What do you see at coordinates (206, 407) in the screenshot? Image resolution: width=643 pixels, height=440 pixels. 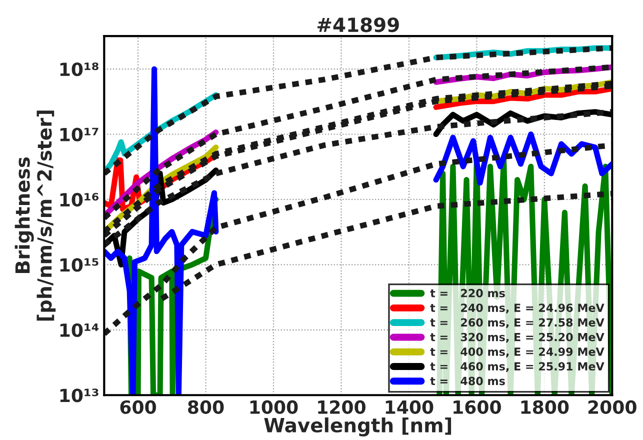 I see `x-tick-label: 800` at bounding box center [206, 407].